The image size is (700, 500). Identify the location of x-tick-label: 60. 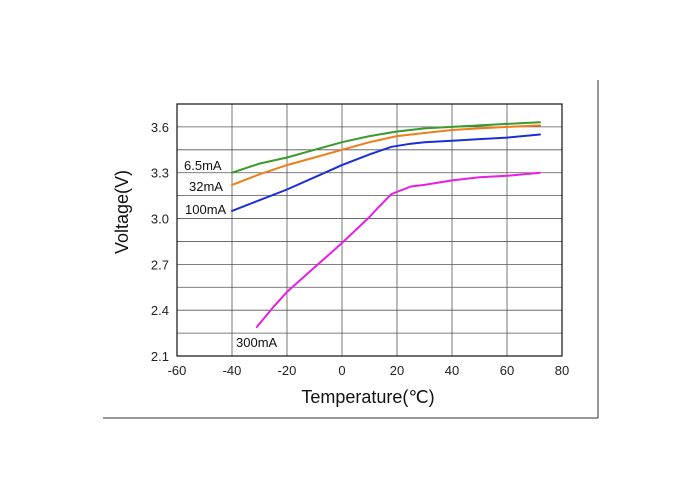
(507, 370).